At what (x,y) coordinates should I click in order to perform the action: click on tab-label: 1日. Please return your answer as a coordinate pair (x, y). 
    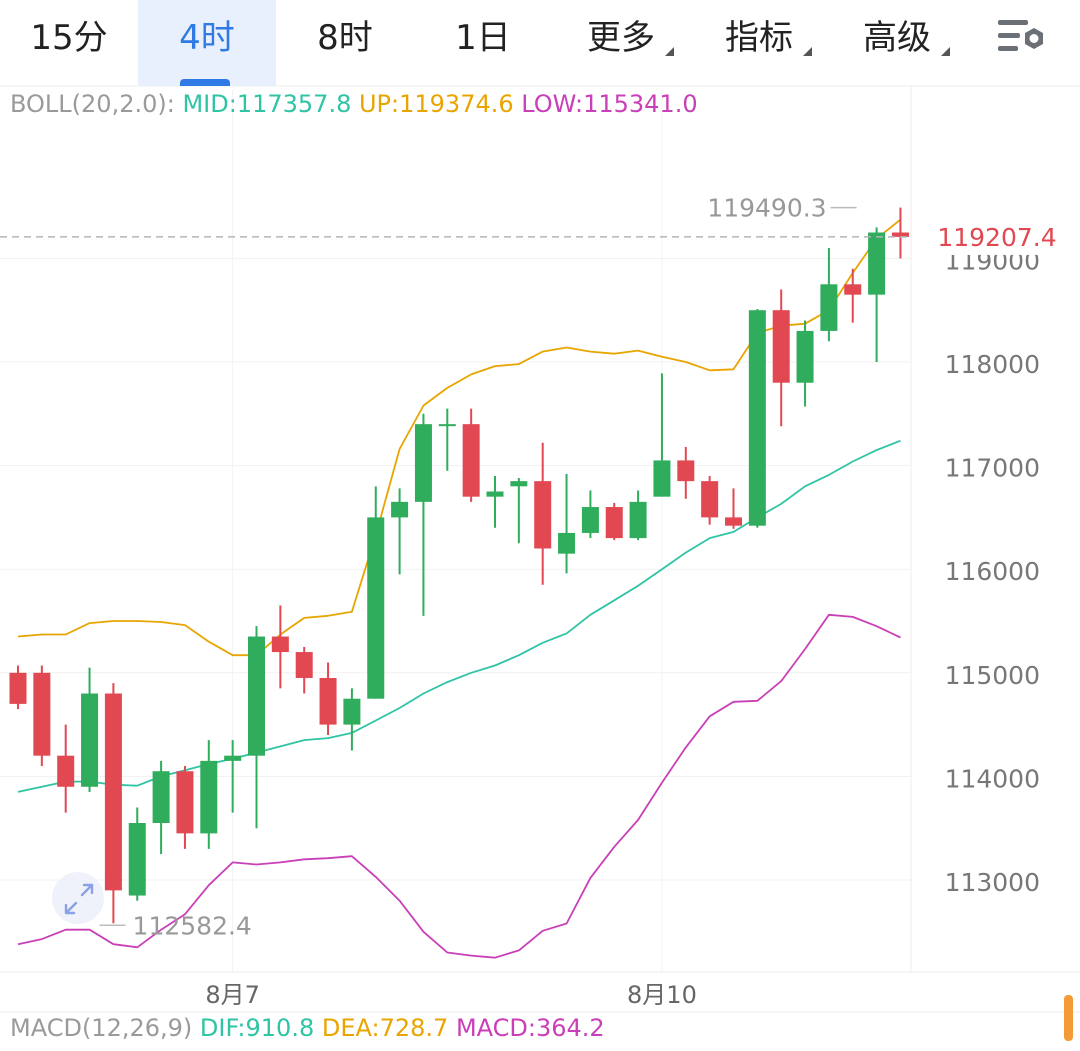
    Looking at the image, I should click on (483, 38).